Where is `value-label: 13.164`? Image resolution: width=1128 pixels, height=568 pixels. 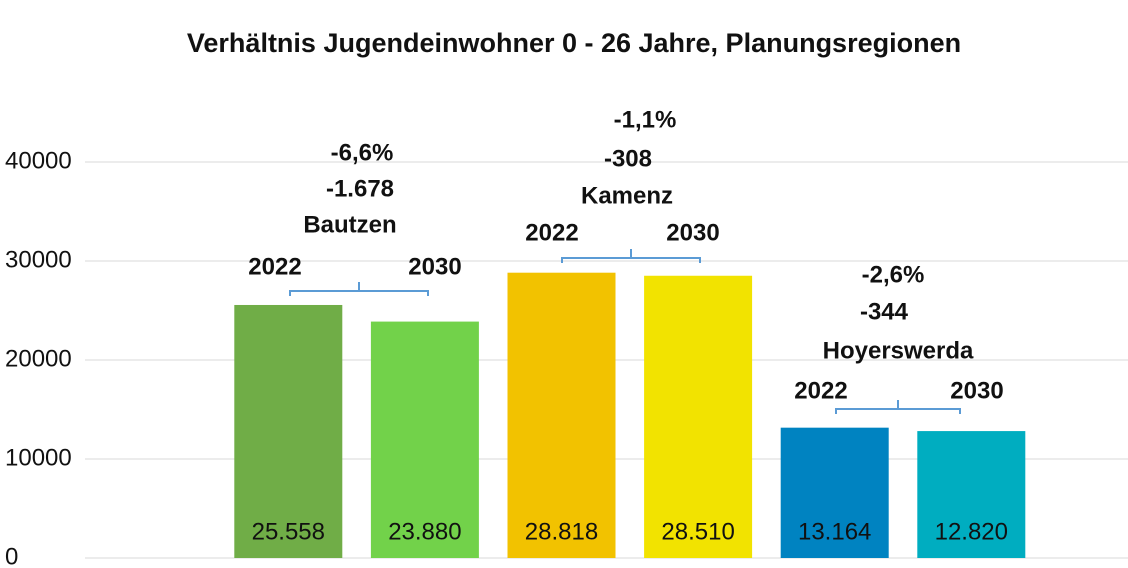 value-label: 13.164 is located at coordinates (834, 531).